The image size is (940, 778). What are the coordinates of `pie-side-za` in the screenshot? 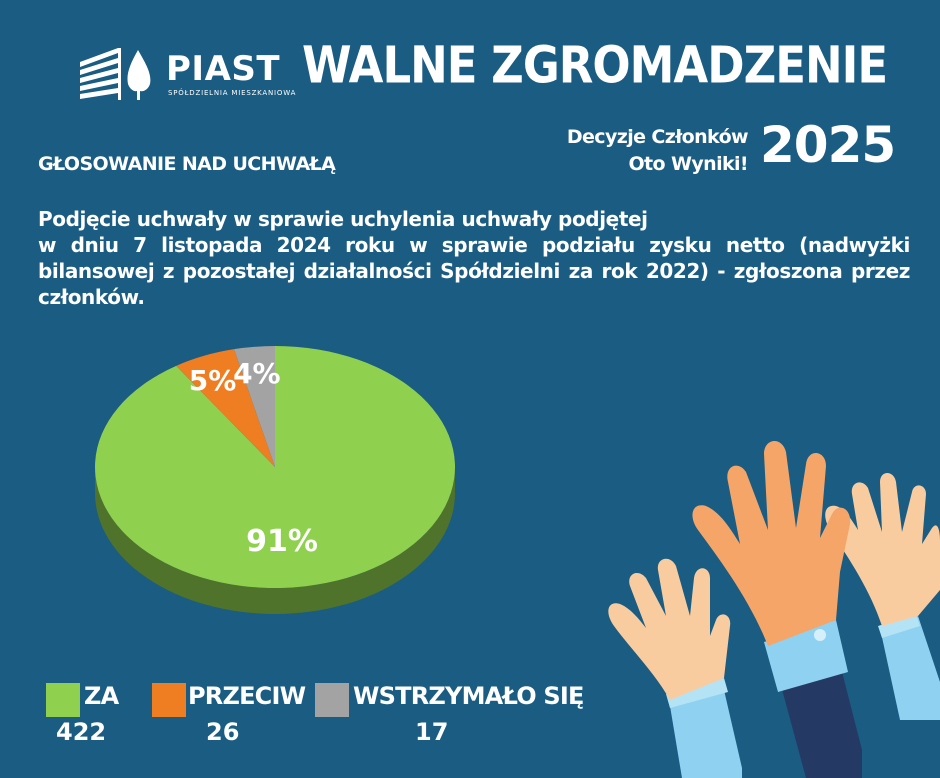 It's located at (275, 540).